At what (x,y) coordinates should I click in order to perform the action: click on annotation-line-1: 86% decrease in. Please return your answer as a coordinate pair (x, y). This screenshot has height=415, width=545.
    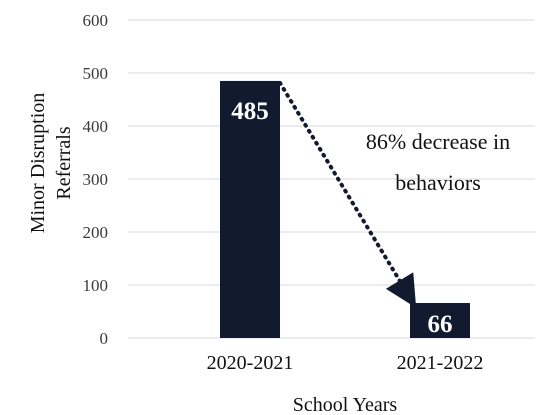
    Looking at the image, I should click on (438, 141).